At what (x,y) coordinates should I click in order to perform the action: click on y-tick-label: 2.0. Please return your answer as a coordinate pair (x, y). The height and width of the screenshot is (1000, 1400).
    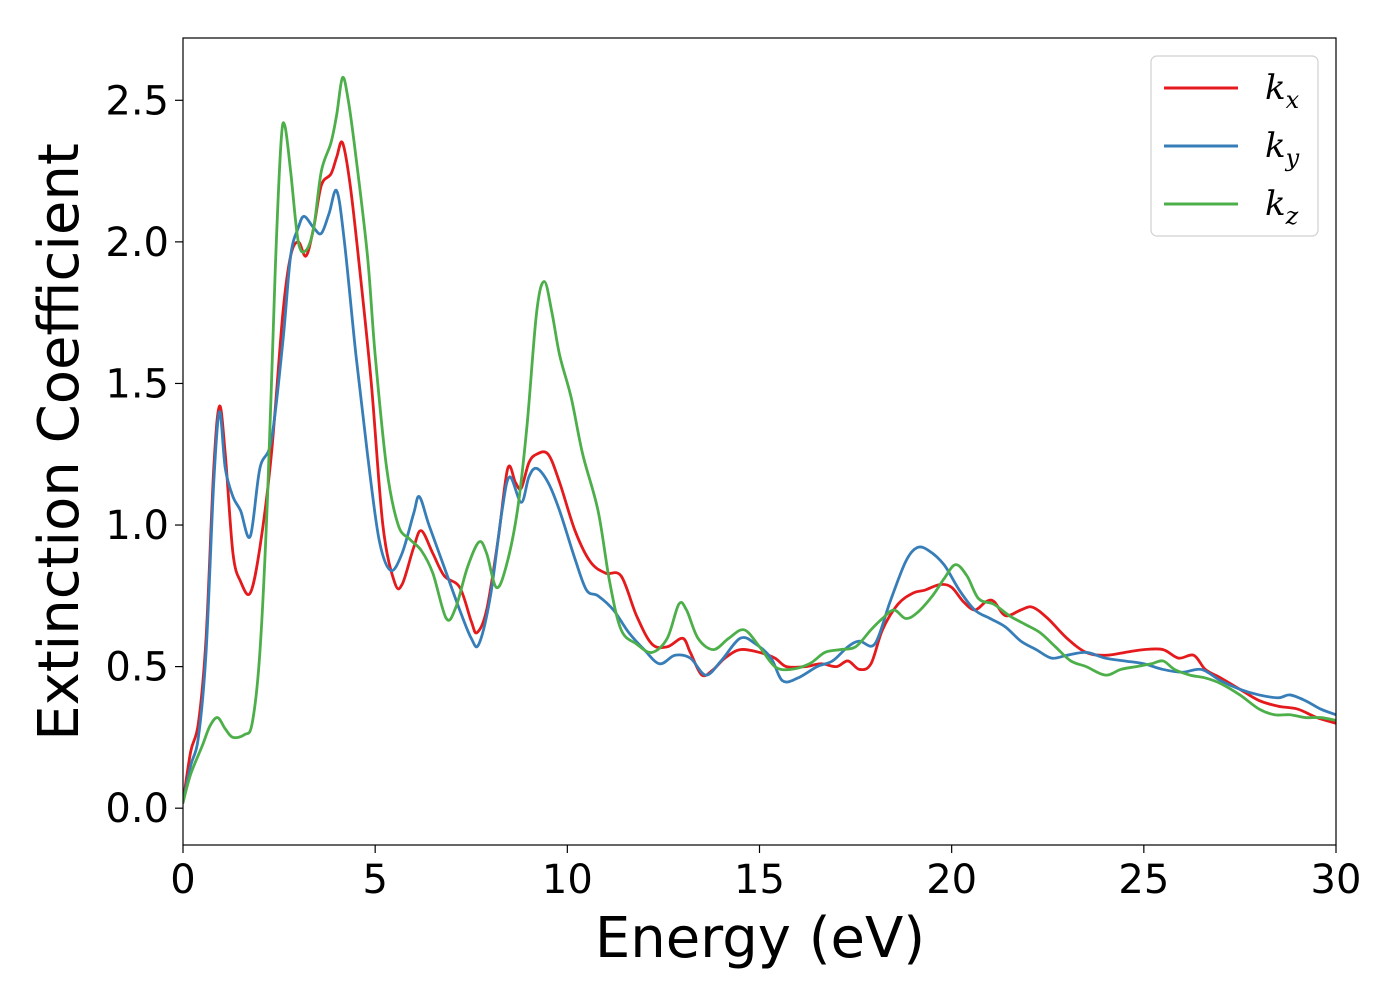
    Looking at the image, I should click on (137, 243).